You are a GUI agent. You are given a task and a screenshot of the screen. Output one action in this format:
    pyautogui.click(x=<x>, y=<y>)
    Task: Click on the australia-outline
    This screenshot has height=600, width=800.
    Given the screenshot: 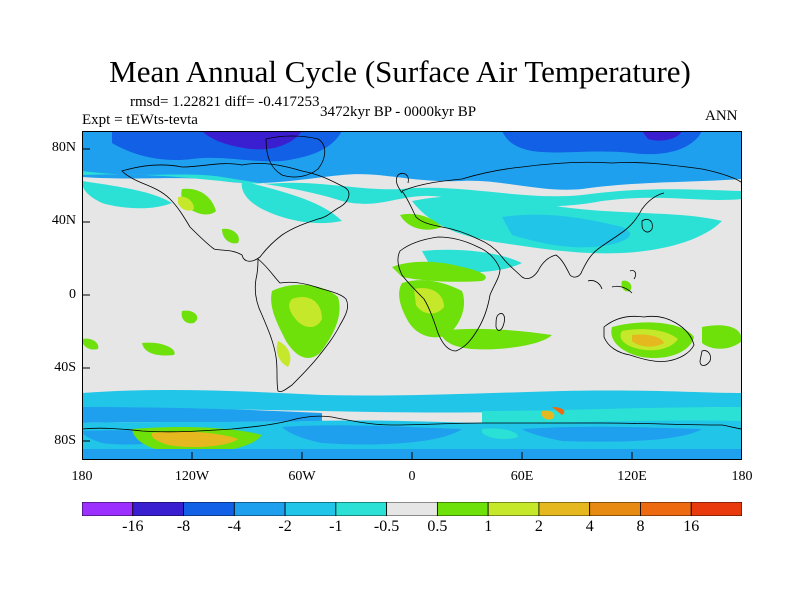 What is the action you would take?
    pyautogui.click(x=649, y=338)
    